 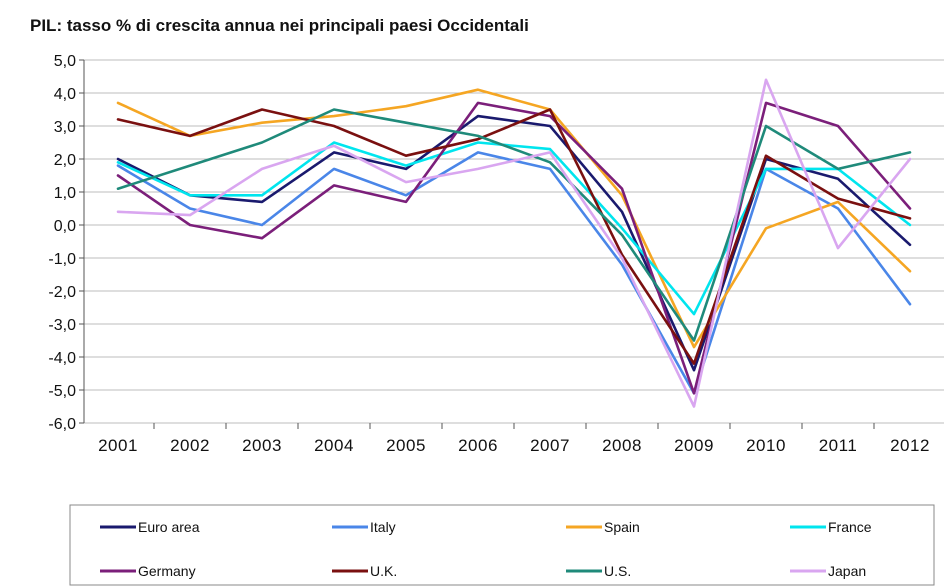 I want to click on x-tick-label: 2011, so click(x=838, y=445).